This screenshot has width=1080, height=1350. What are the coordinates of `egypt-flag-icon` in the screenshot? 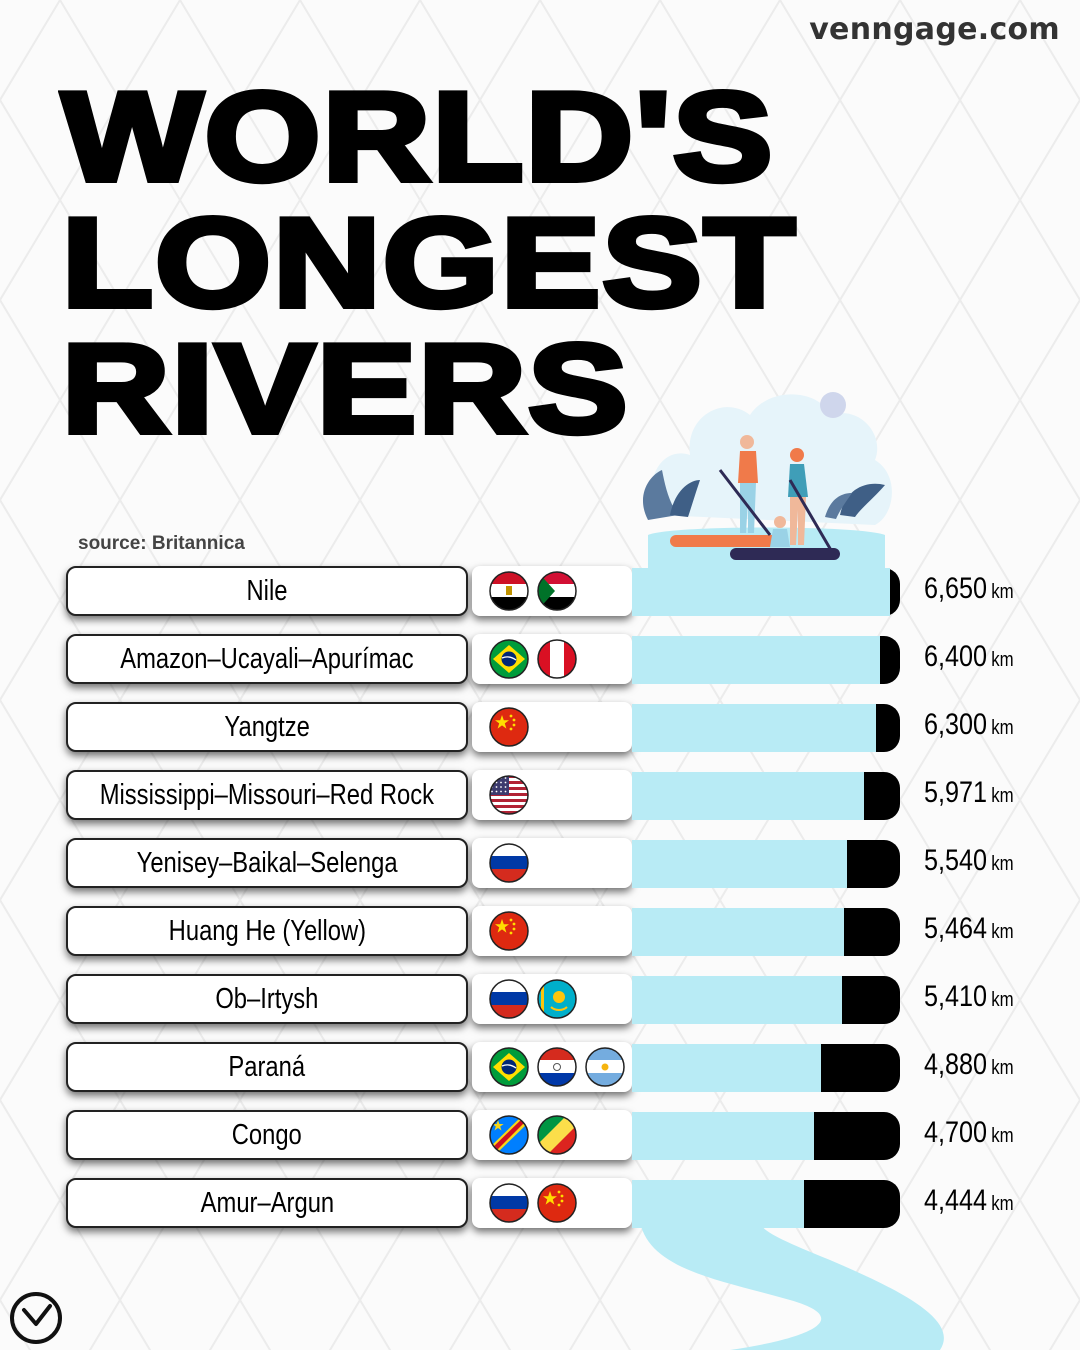 It's located at (509, 591).